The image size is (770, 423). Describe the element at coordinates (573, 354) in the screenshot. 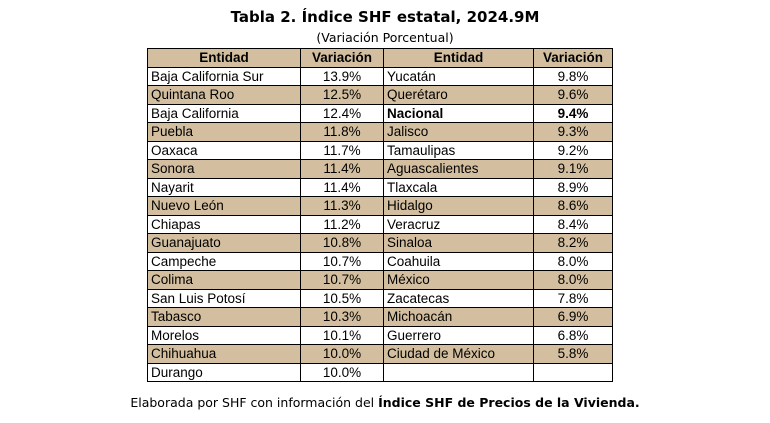

I see `cell-variacion: 5.8%` at that location.